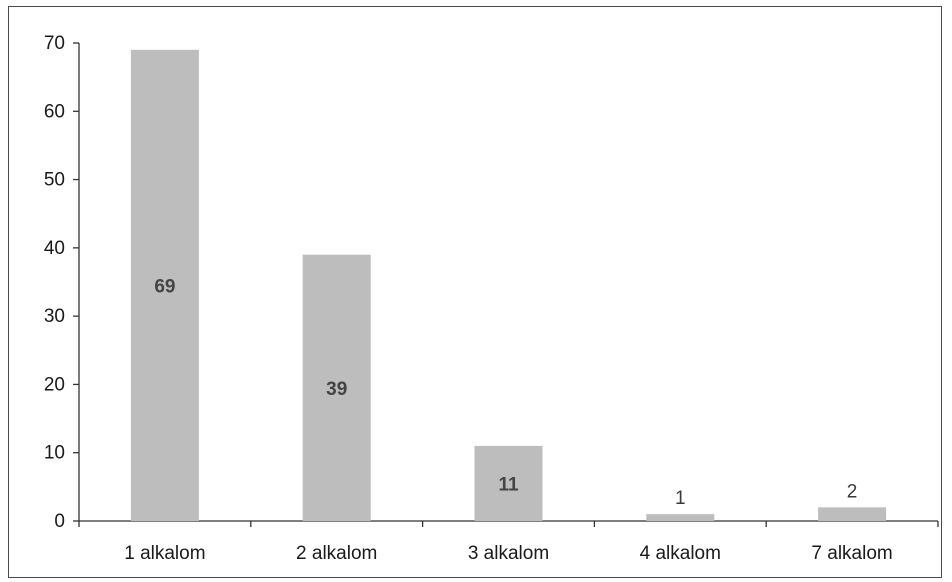  Describe the element at coordinates (54, 248) in the screenshot. I see `y-tick-label: 40` at that location.